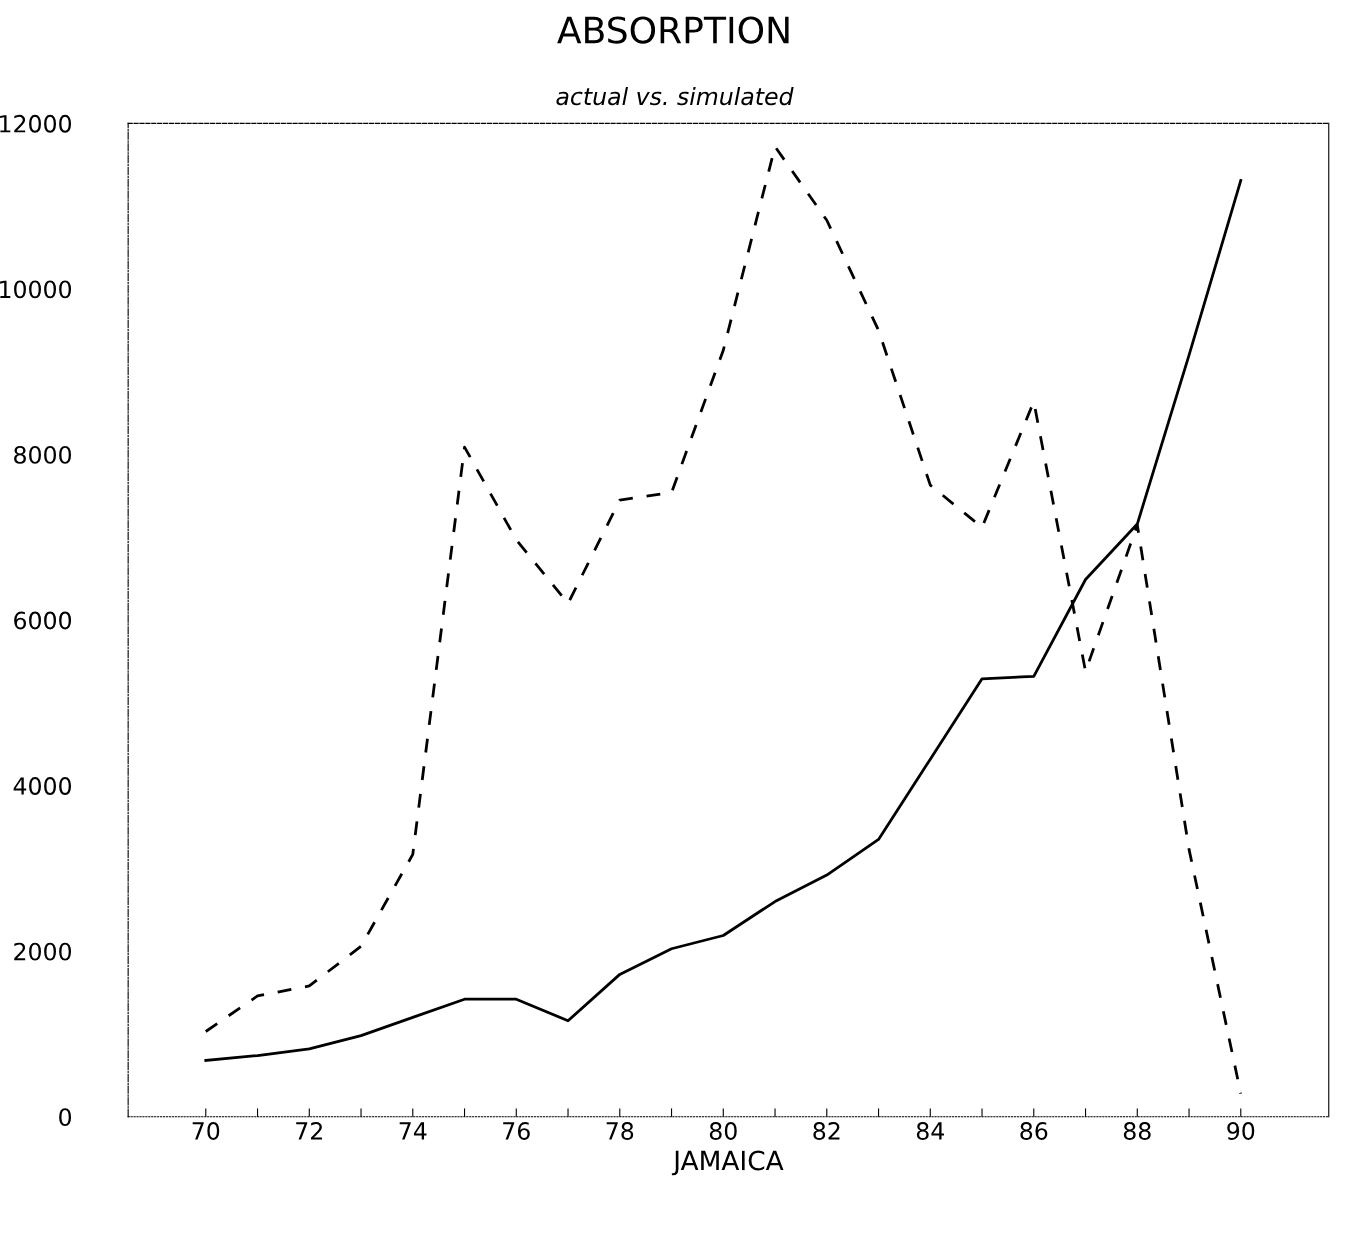 The image size is (1349, 1234). What do you see at coordinates (516, 1131) in the screenshot?
I see `x-tick-label: 76` at bounding box center [516, 1131].